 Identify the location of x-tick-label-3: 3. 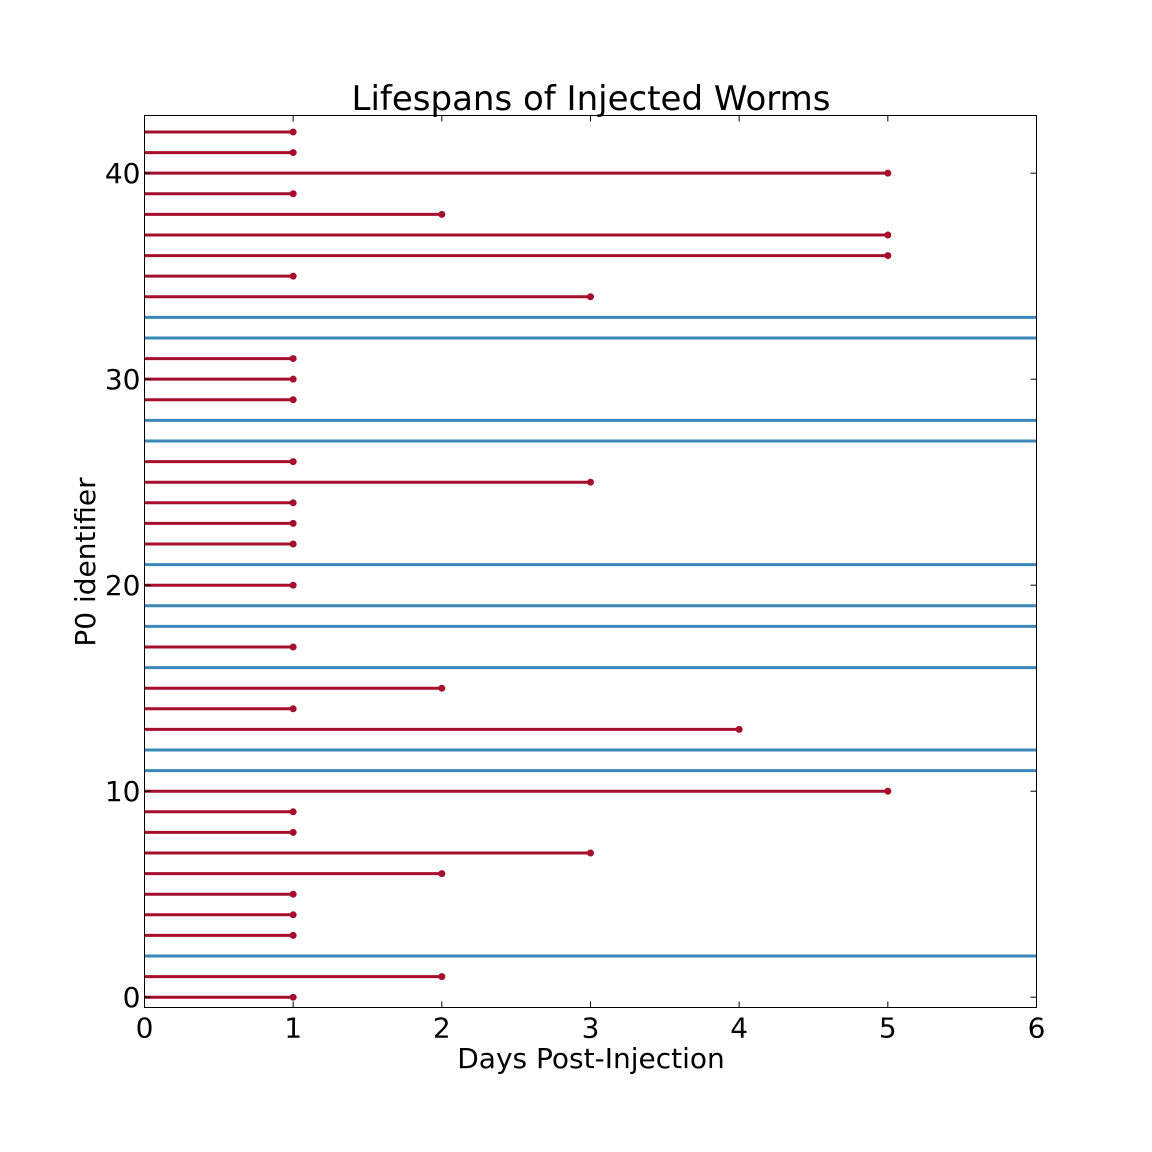
(591, 1028).